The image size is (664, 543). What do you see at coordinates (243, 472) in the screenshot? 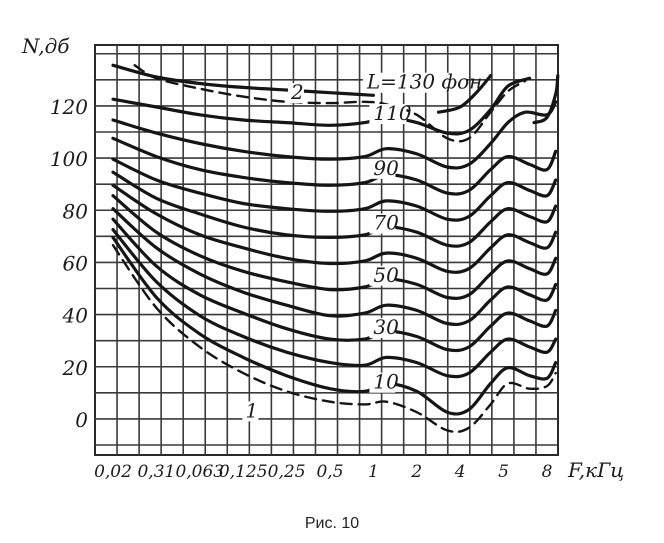
I see `x-tick-label: 0,125` at bounding box center [243, 472].